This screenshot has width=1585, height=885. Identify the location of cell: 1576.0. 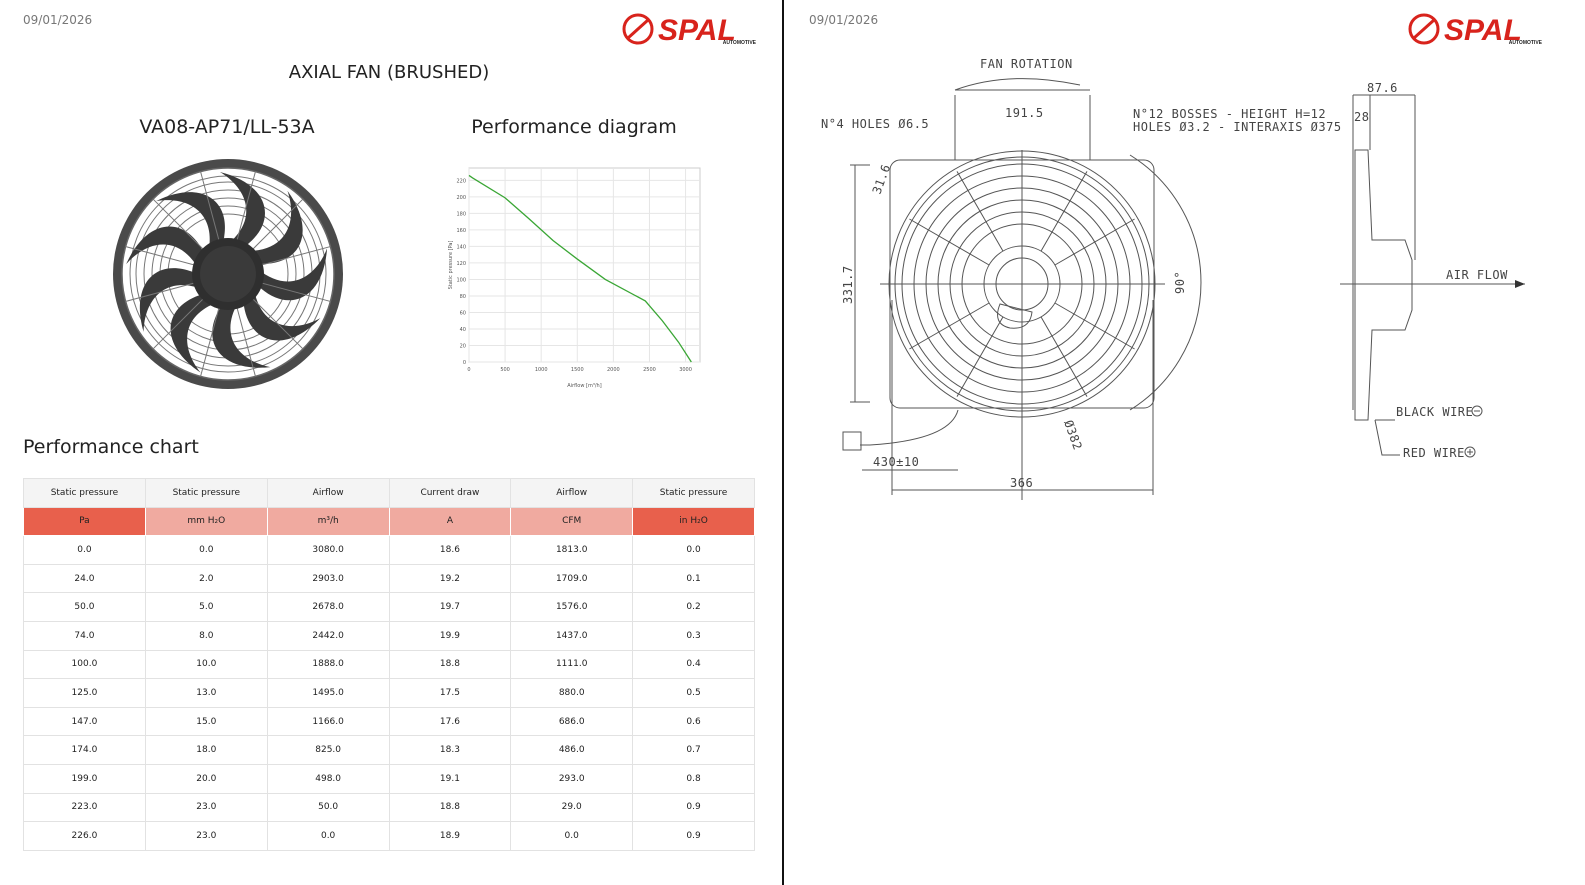
(572, 607).